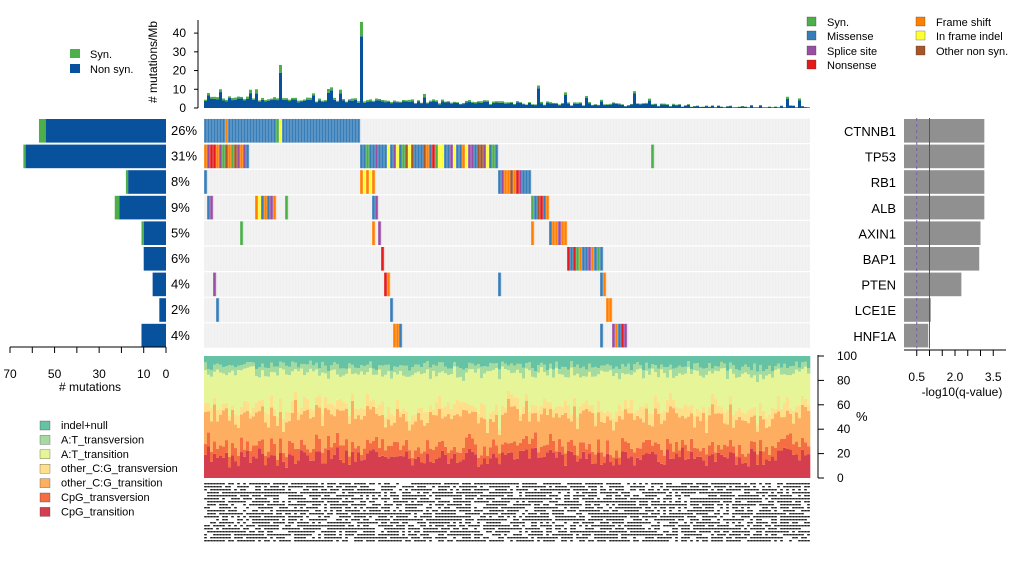 Image resolution: width=1020 pixels, height=588 pixels. Describe the element at coordinates (180, 284) in the screenshot. I see `gene-percent-label: 4%` at that location.